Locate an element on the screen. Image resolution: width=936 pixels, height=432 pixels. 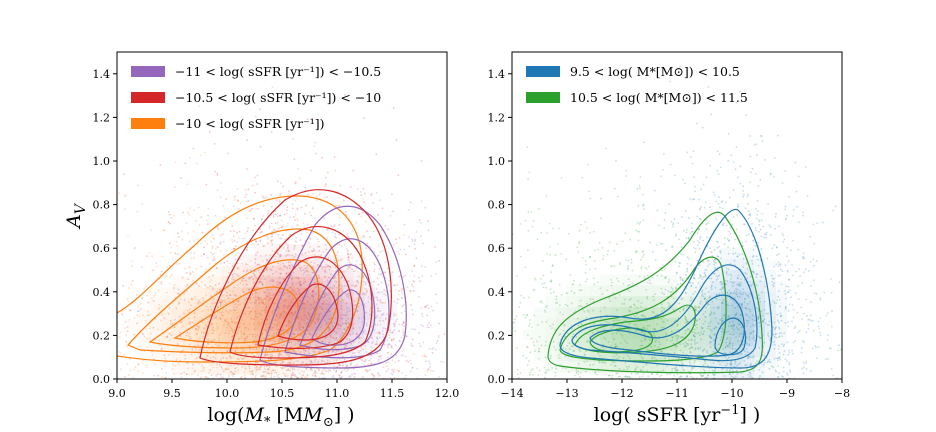
legend-label: −10.5 < log( sSFR [yr⁻¹]) < −10 is located at coordinates (278, 97).